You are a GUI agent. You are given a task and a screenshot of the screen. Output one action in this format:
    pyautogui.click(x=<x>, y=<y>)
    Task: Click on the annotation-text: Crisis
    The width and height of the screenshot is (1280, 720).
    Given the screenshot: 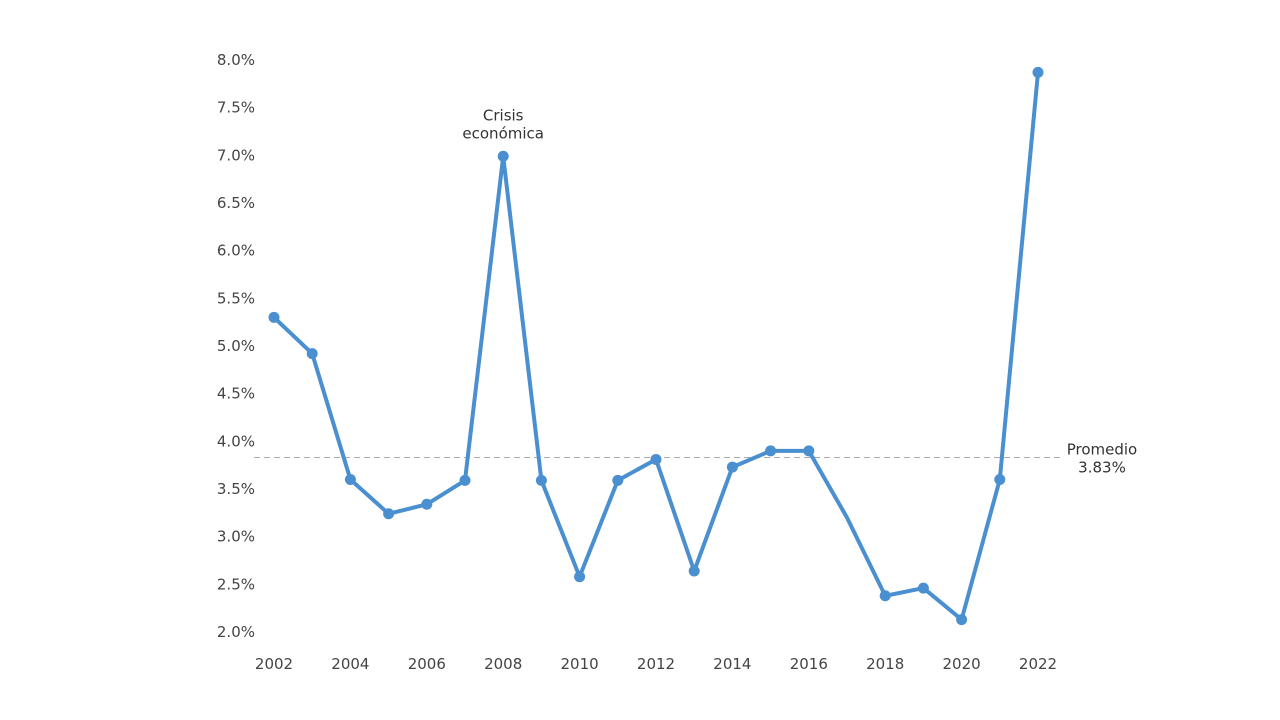 What is the action you would take?
    pyautogui.click(x=503, y=115)
    